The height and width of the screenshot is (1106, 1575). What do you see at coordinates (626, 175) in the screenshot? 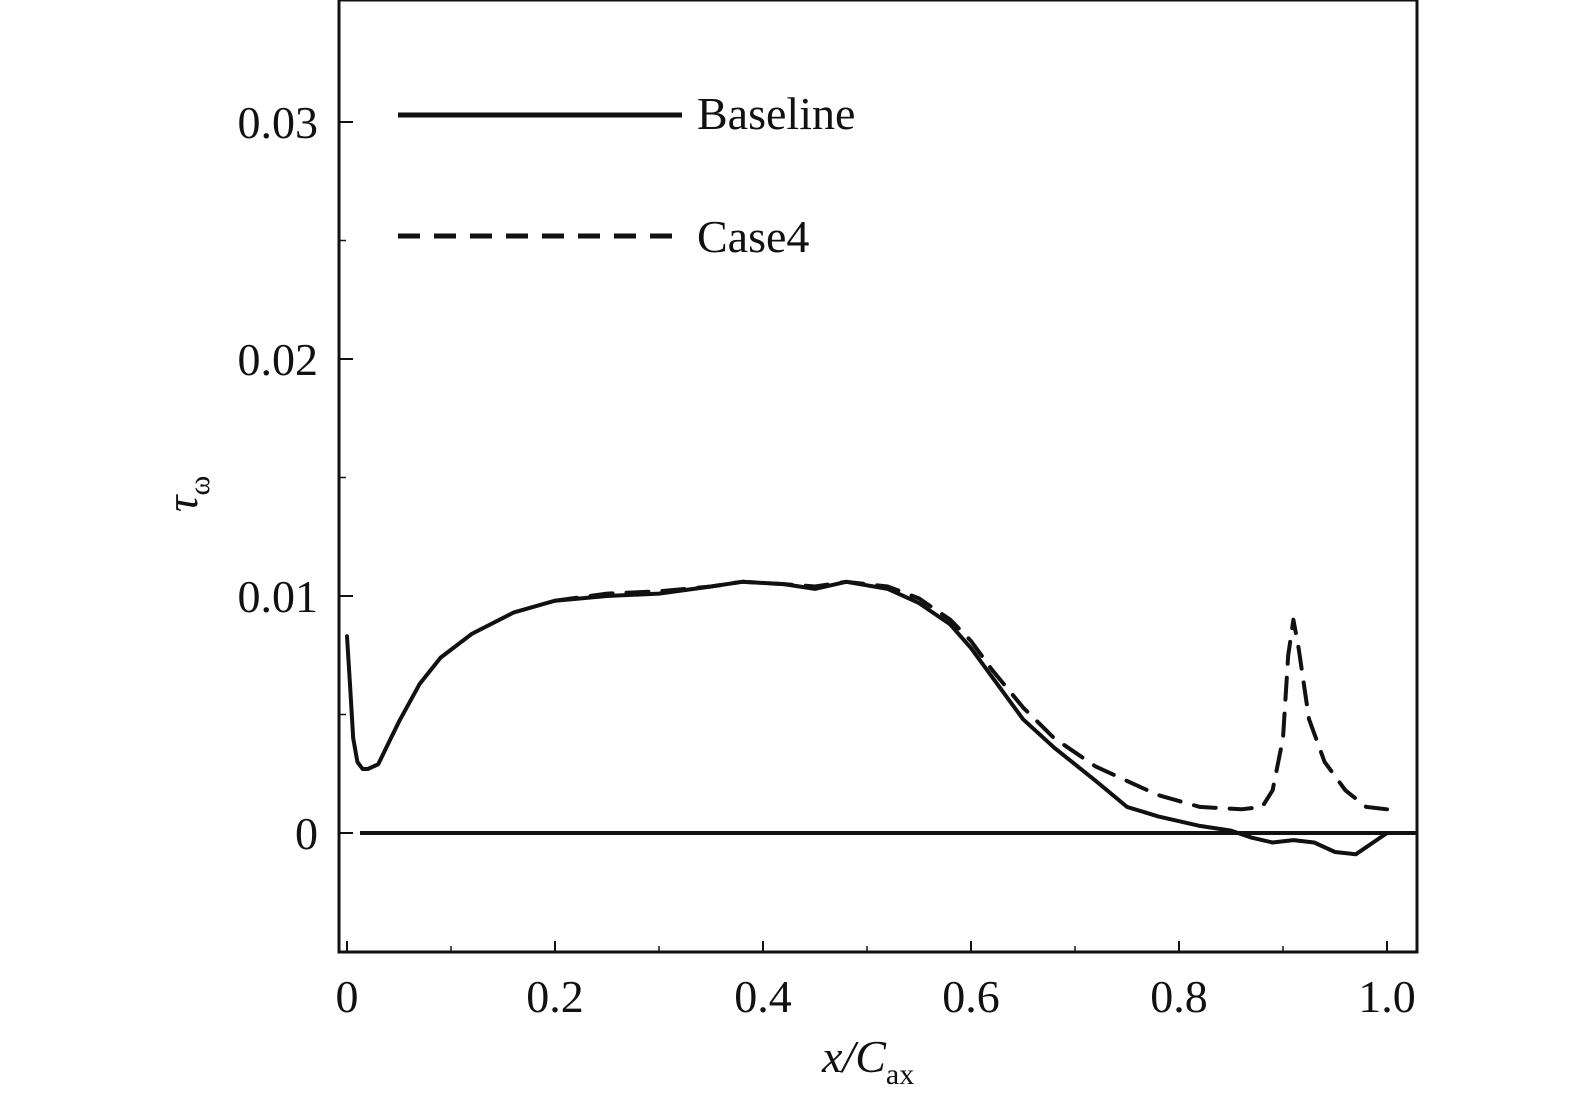
I see `legend: Baseline Case4` at bounding box center [626, 175].